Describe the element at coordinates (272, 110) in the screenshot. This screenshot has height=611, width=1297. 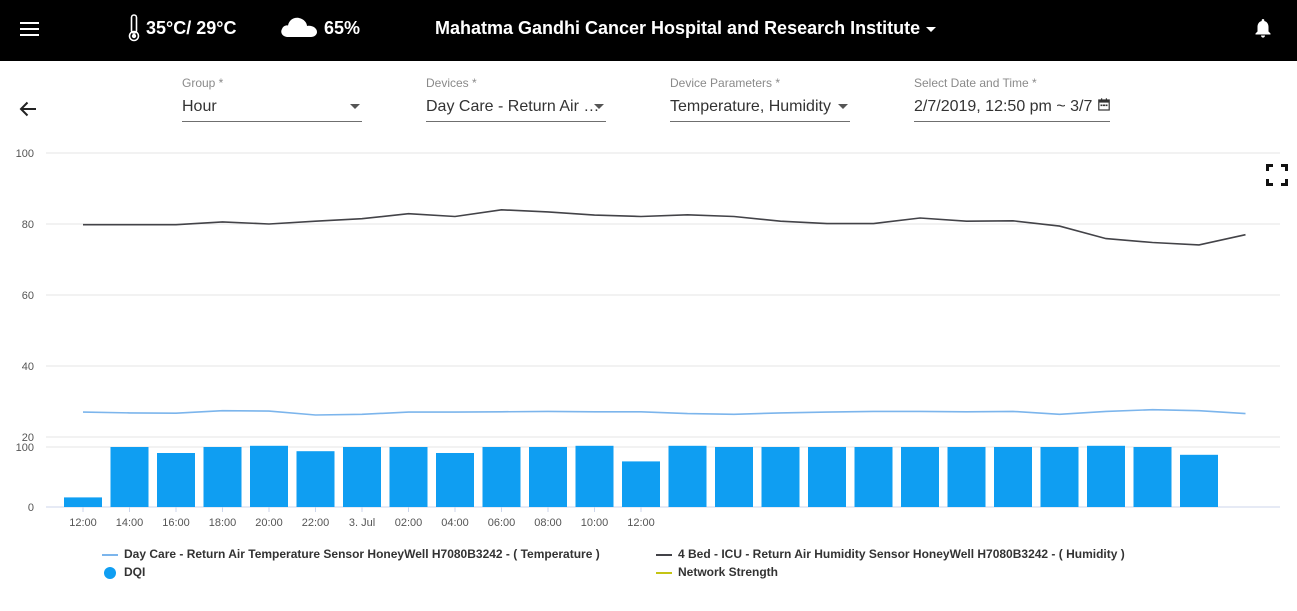
I see `group-select: Hour` at that location.